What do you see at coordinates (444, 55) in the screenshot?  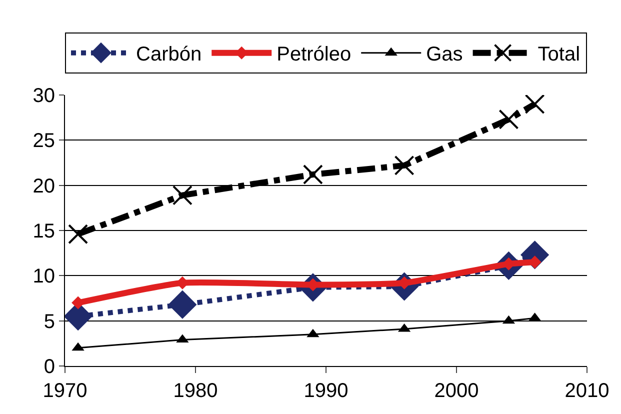 I see `legend-label: Gas` at bounding box center [444, 55].